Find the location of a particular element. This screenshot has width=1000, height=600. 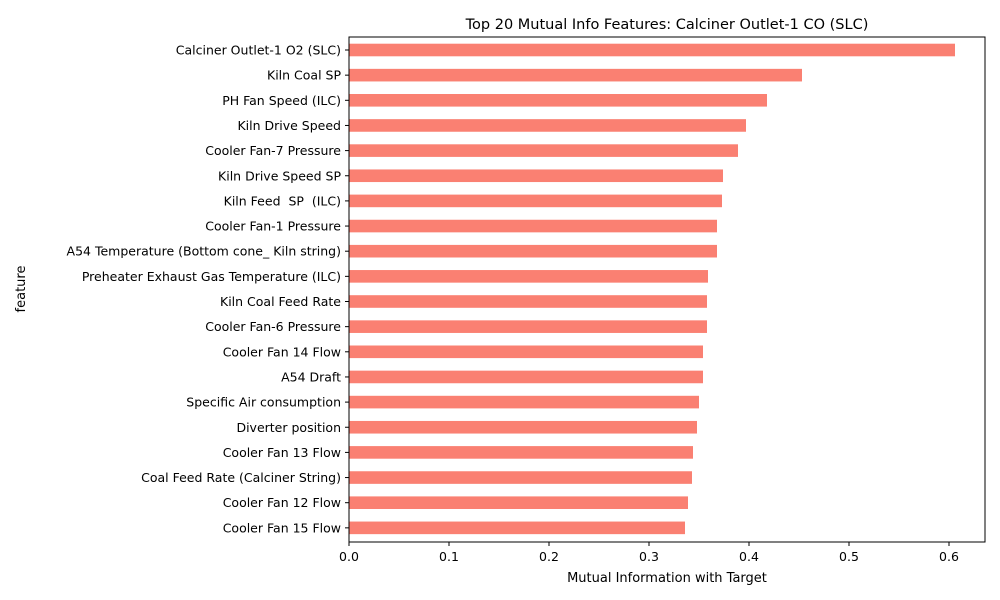

x-axis-label: Mutual Information with Target is located at coordinates (667, 578).